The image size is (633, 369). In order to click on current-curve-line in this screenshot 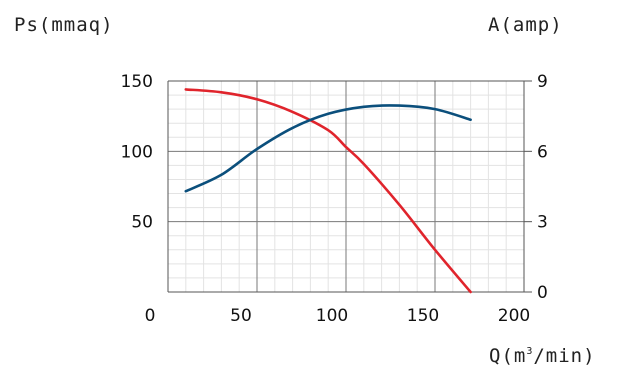, I will do `click(328, 148)`.